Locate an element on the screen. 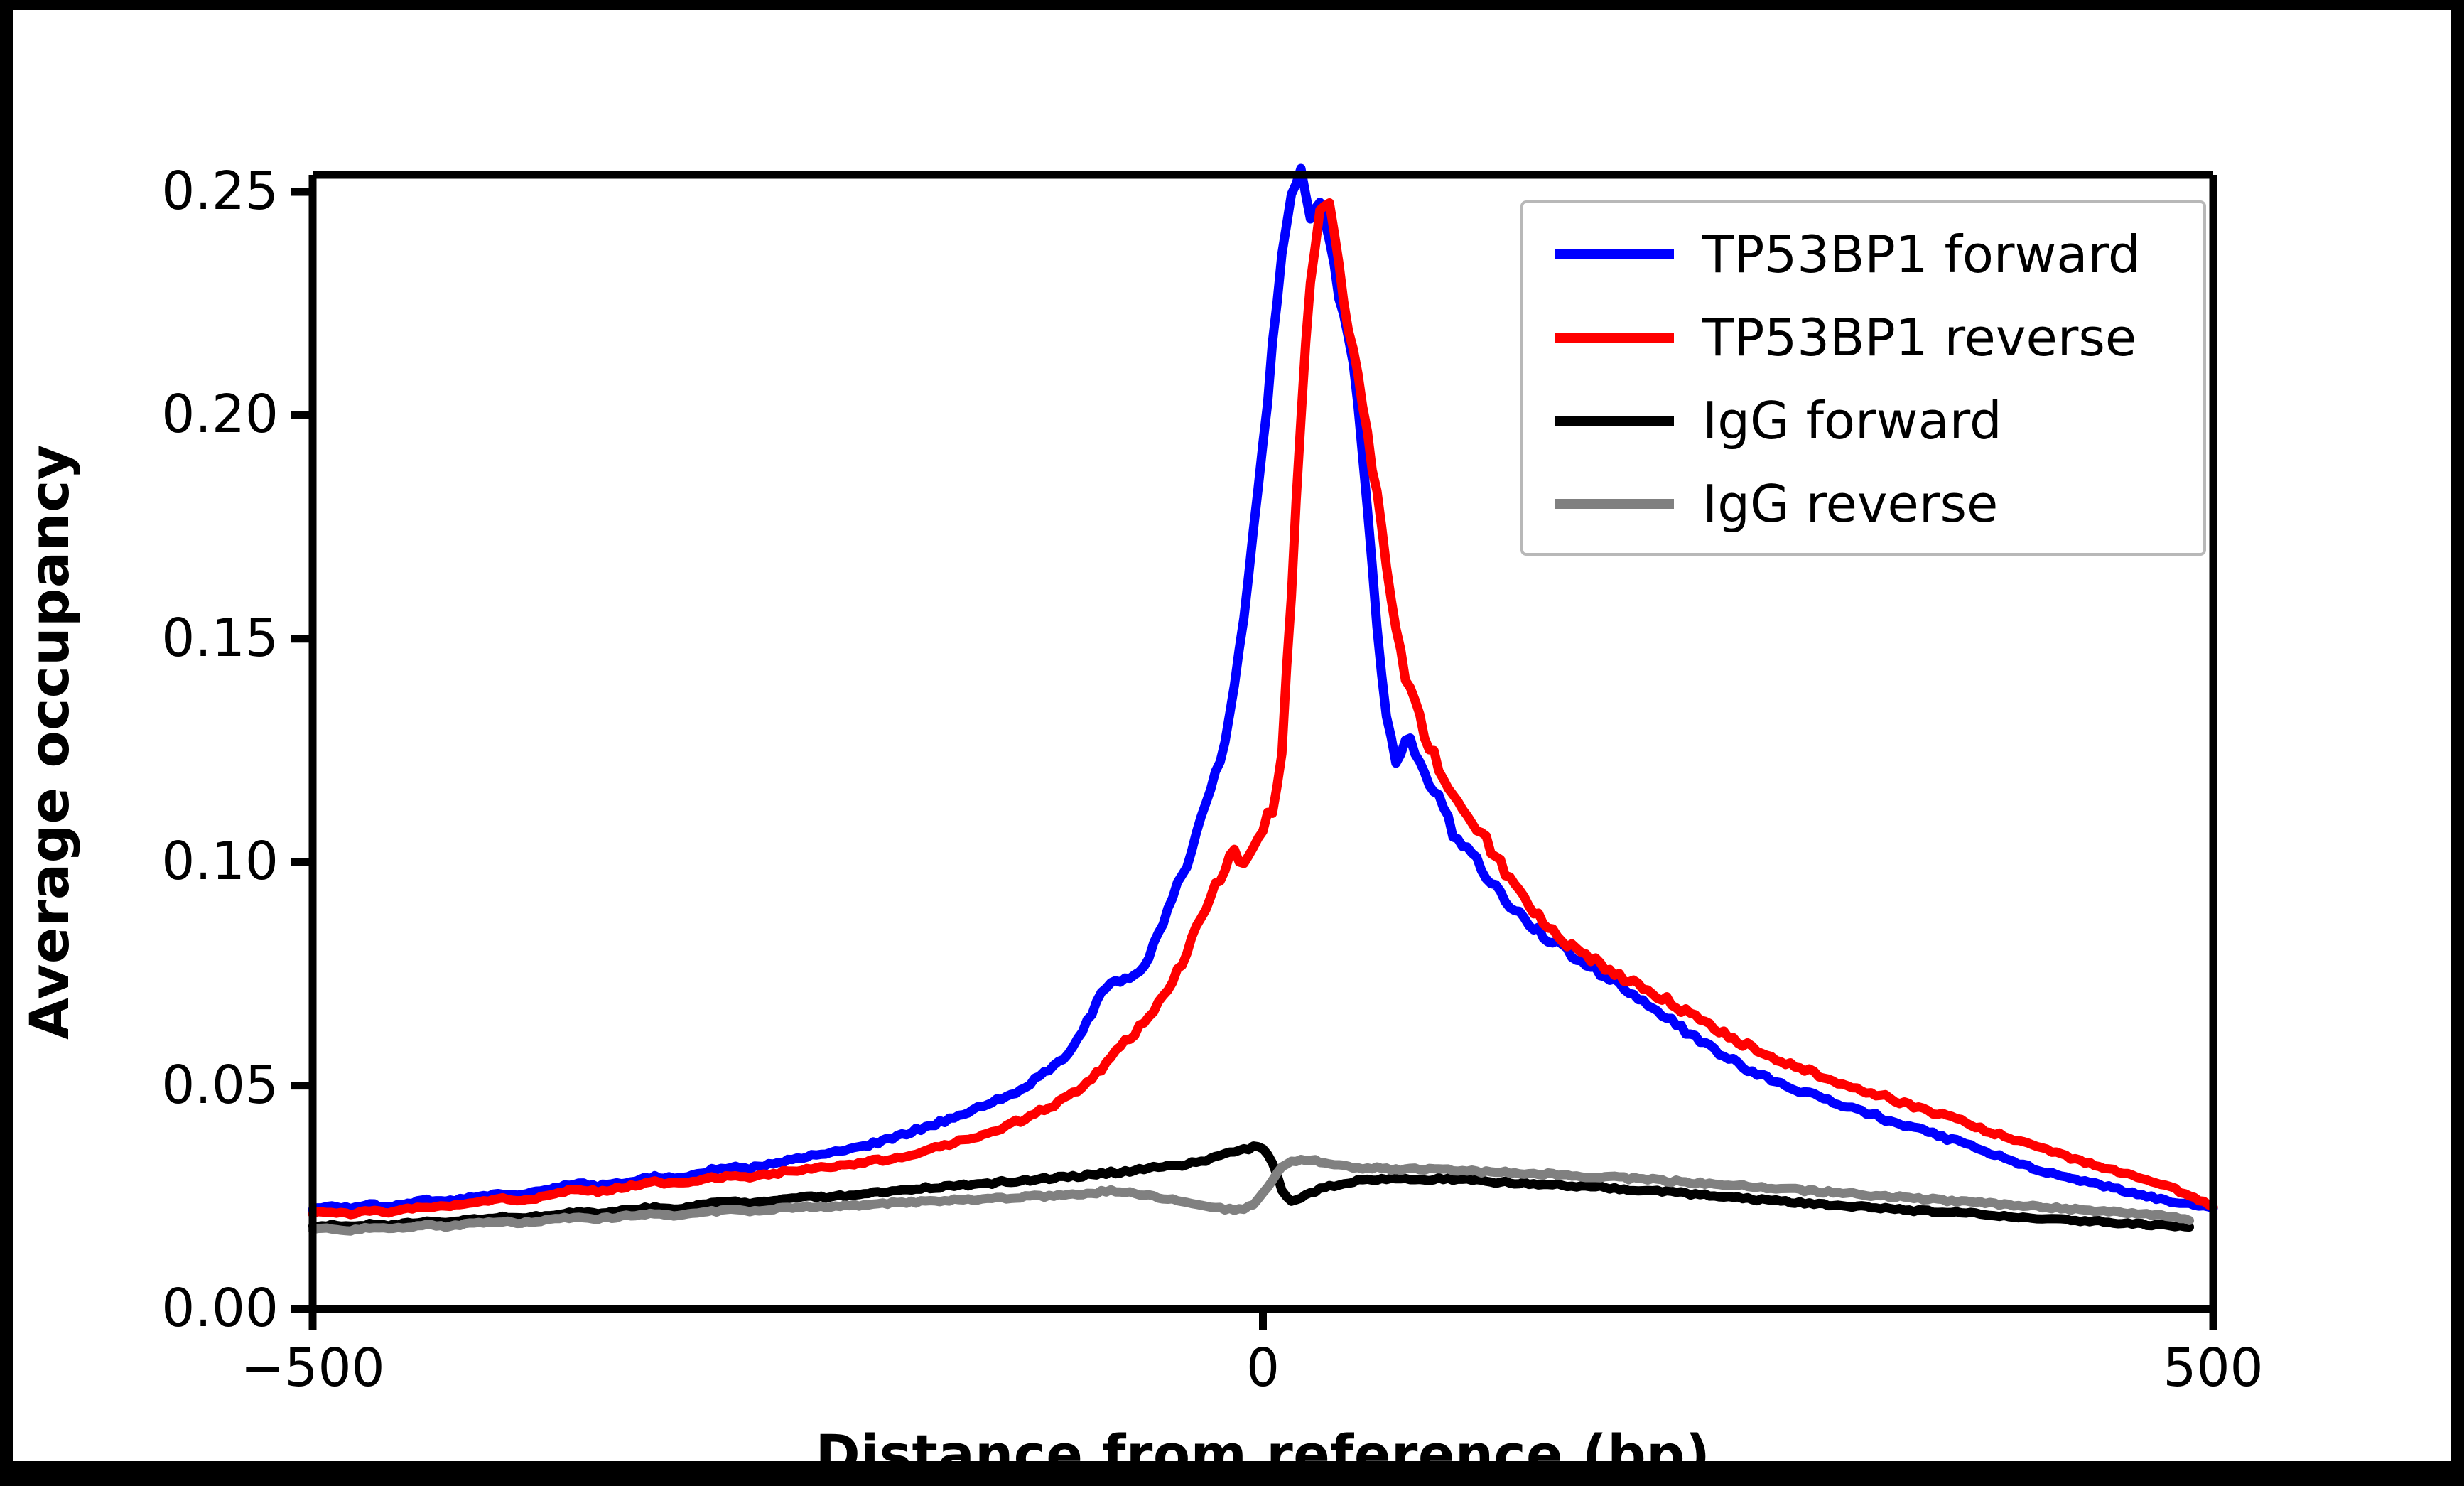 This screenshot has height=1486, width=2464. y-tick-label: 0.20 is located at coordinates (220, 415).